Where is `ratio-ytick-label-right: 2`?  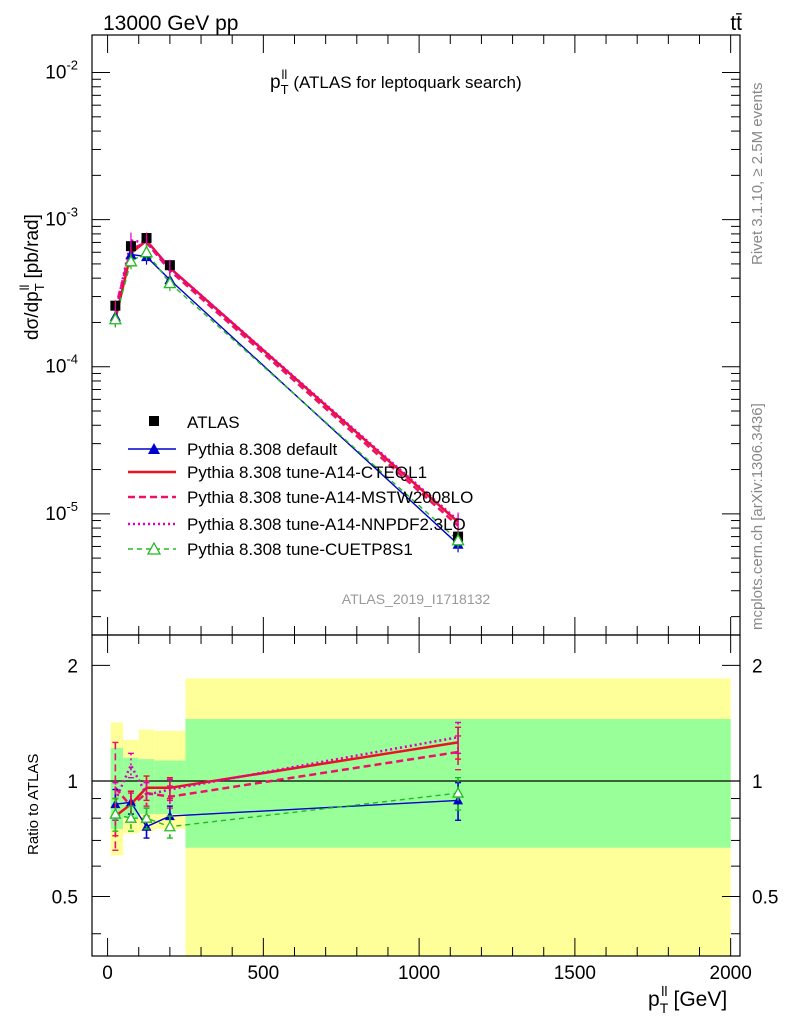 ratio-ytick-label-right: 2 is located at coordinates (757, 666).